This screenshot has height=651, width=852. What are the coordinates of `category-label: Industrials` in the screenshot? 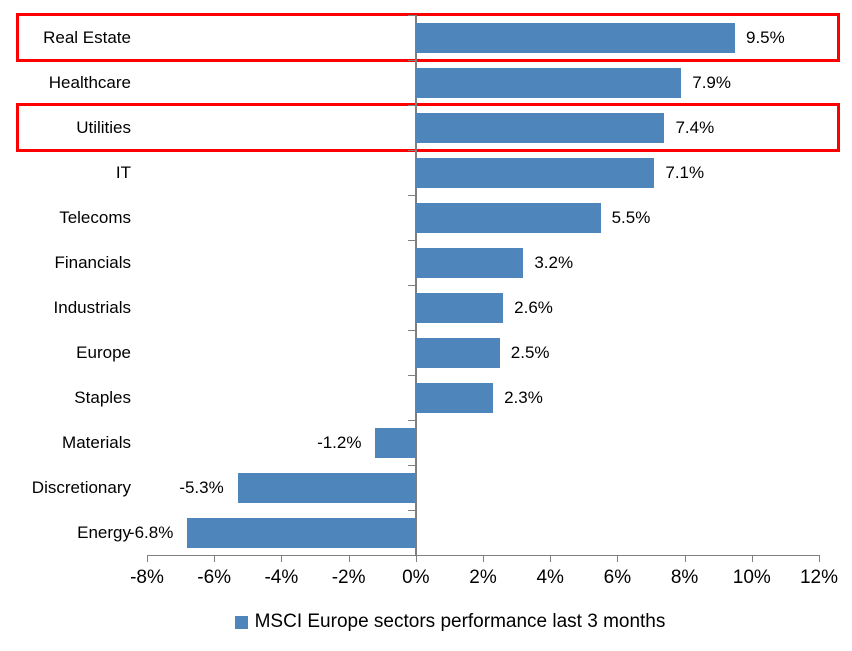 It's located at (92, 307).